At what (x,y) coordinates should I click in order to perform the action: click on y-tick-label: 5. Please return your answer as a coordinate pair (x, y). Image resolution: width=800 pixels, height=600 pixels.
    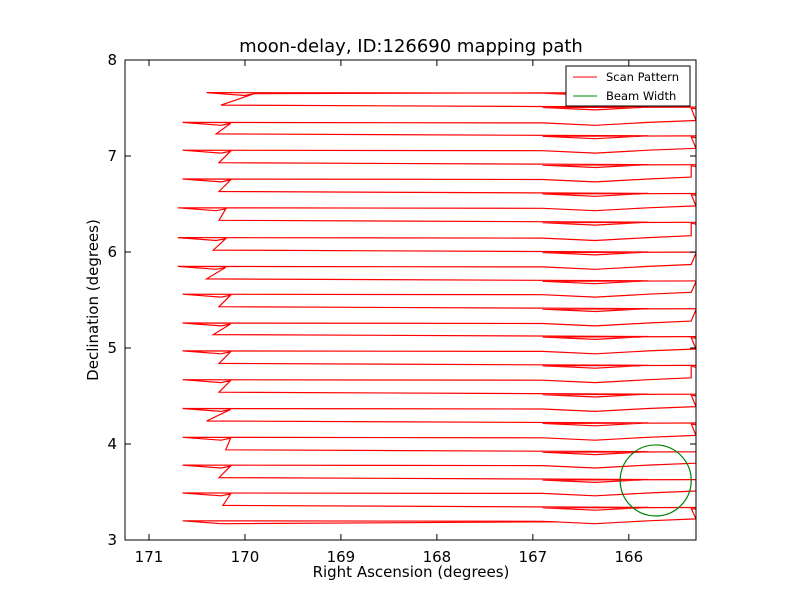
    Looking at the image, I should click on (112, 348).